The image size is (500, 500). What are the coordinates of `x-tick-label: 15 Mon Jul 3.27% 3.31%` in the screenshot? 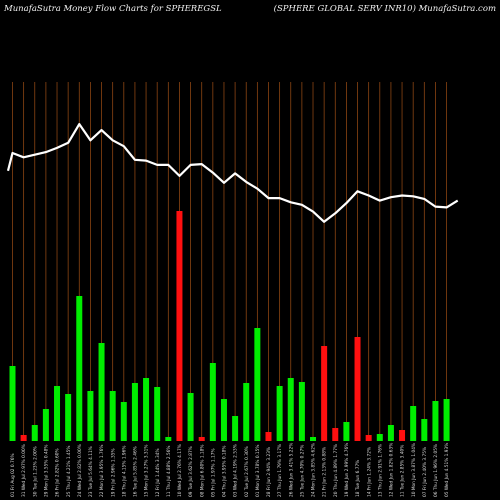 It's located at (147, 471).